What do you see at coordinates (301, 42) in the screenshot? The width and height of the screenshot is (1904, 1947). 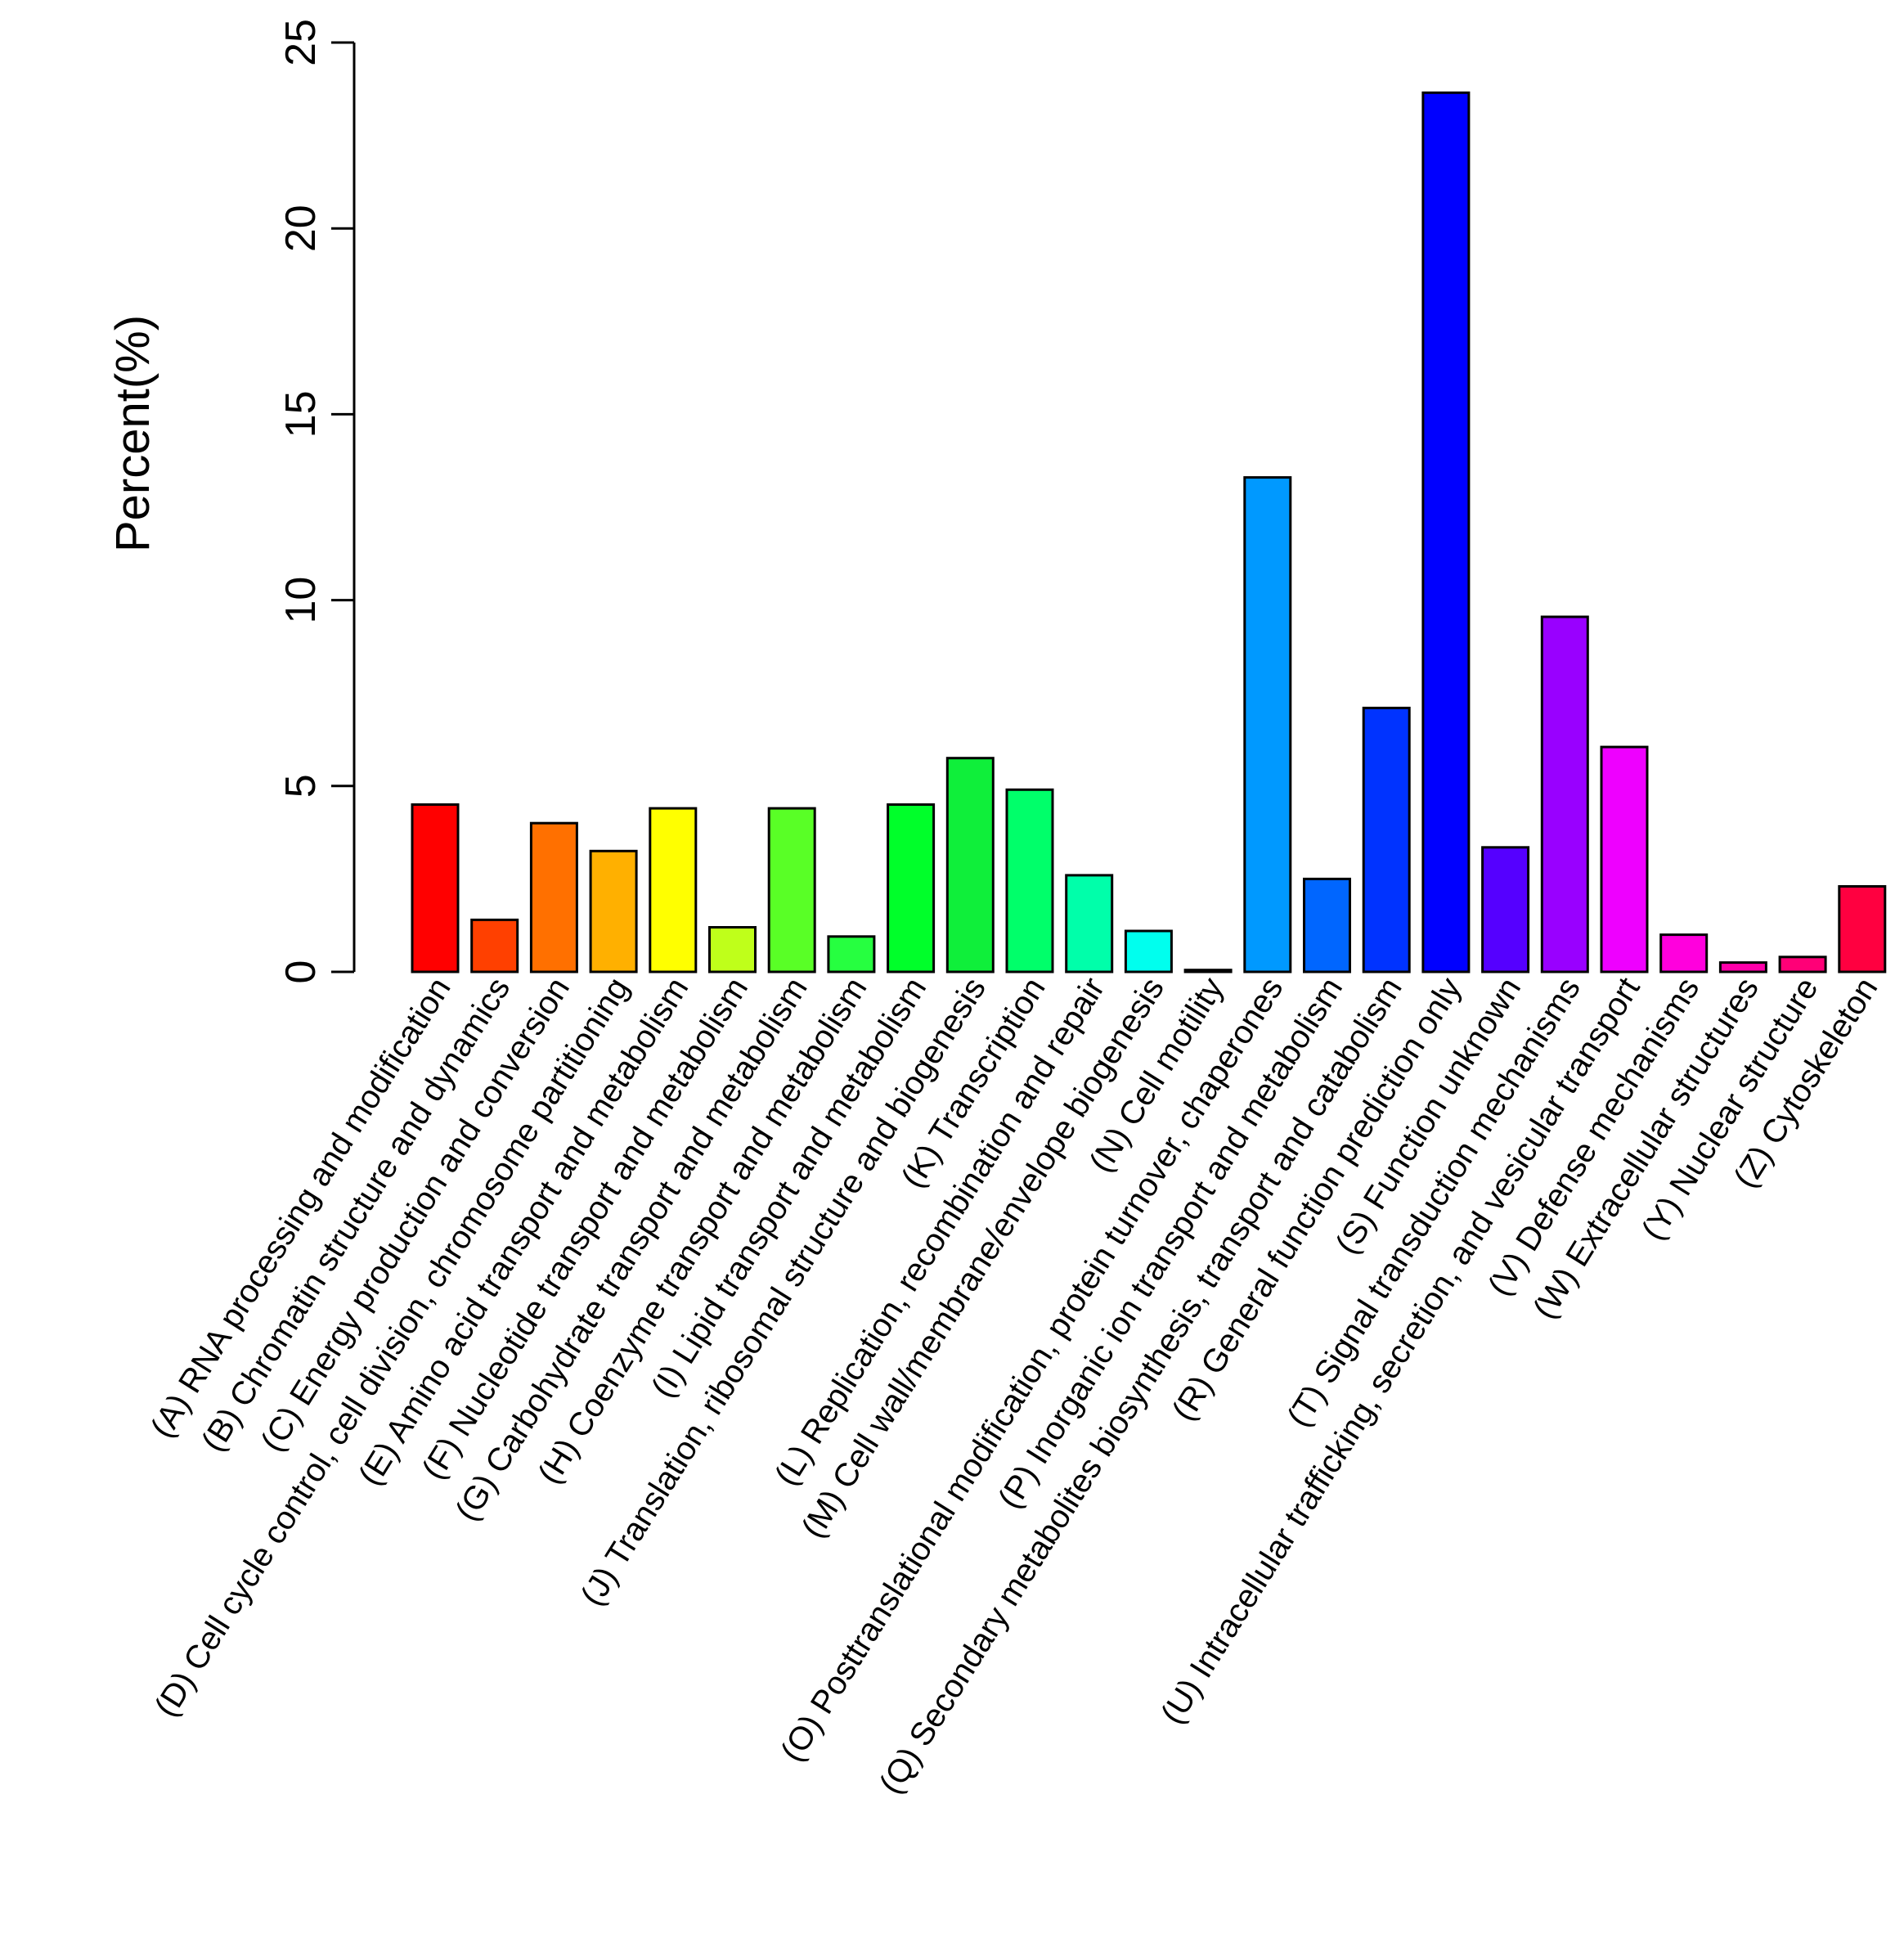 I see `y-tick-label: 25` at bounding box center [301, 42].